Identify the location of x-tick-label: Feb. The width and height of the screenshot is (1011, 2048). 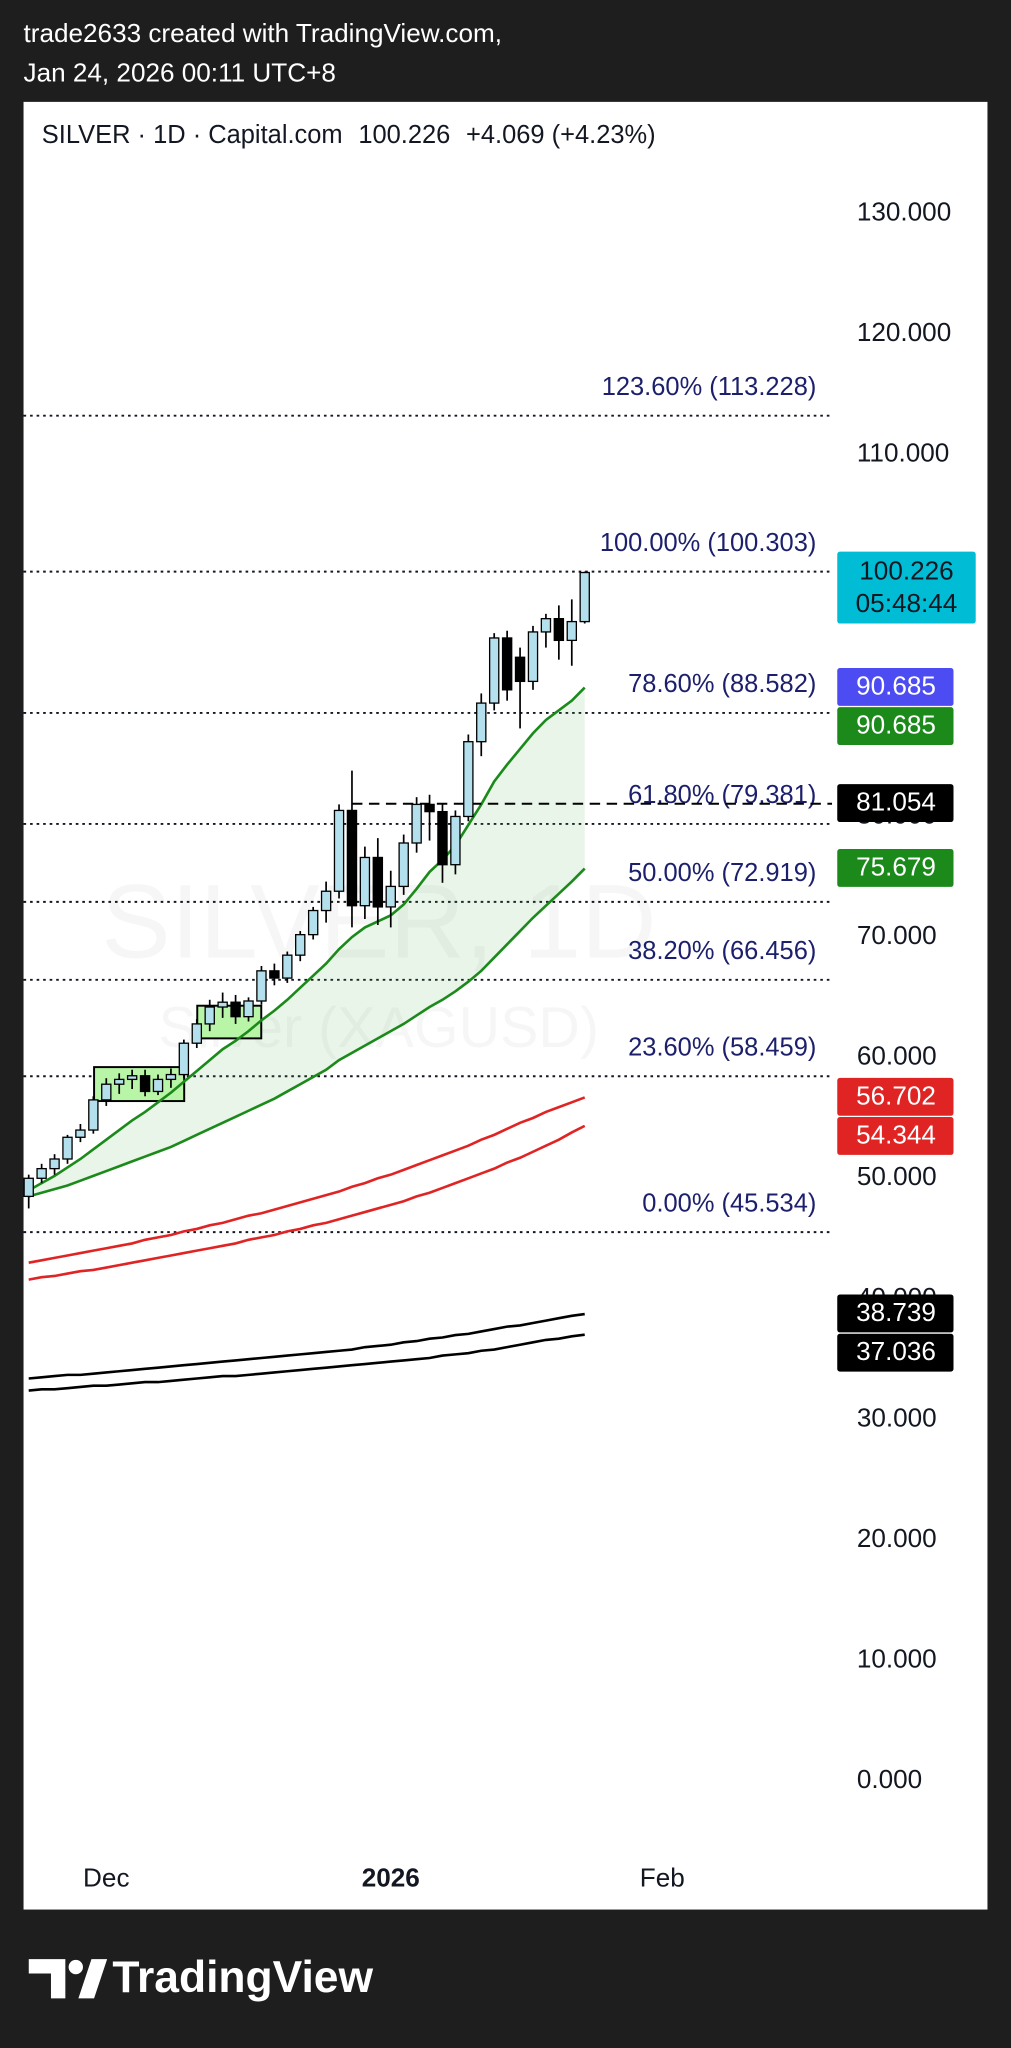
(662, 1877).